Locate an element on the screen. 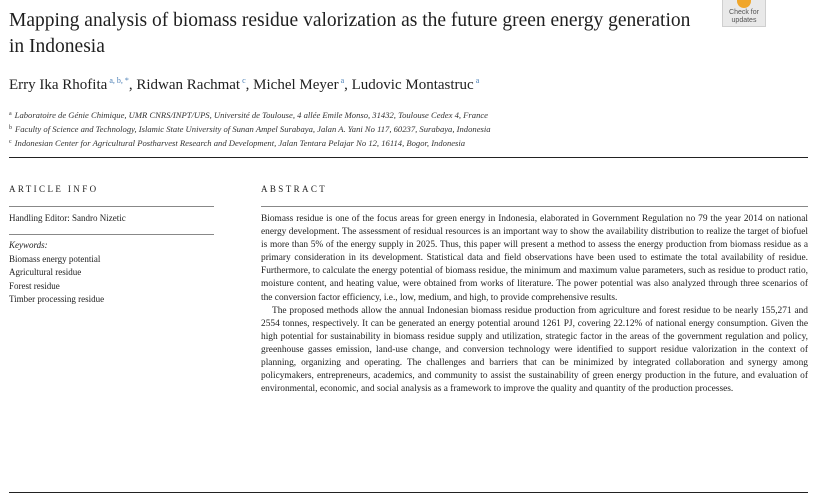 This screenshot has height=503, width=829. badge-line-1: Check for is located at coordinates (744, 12).